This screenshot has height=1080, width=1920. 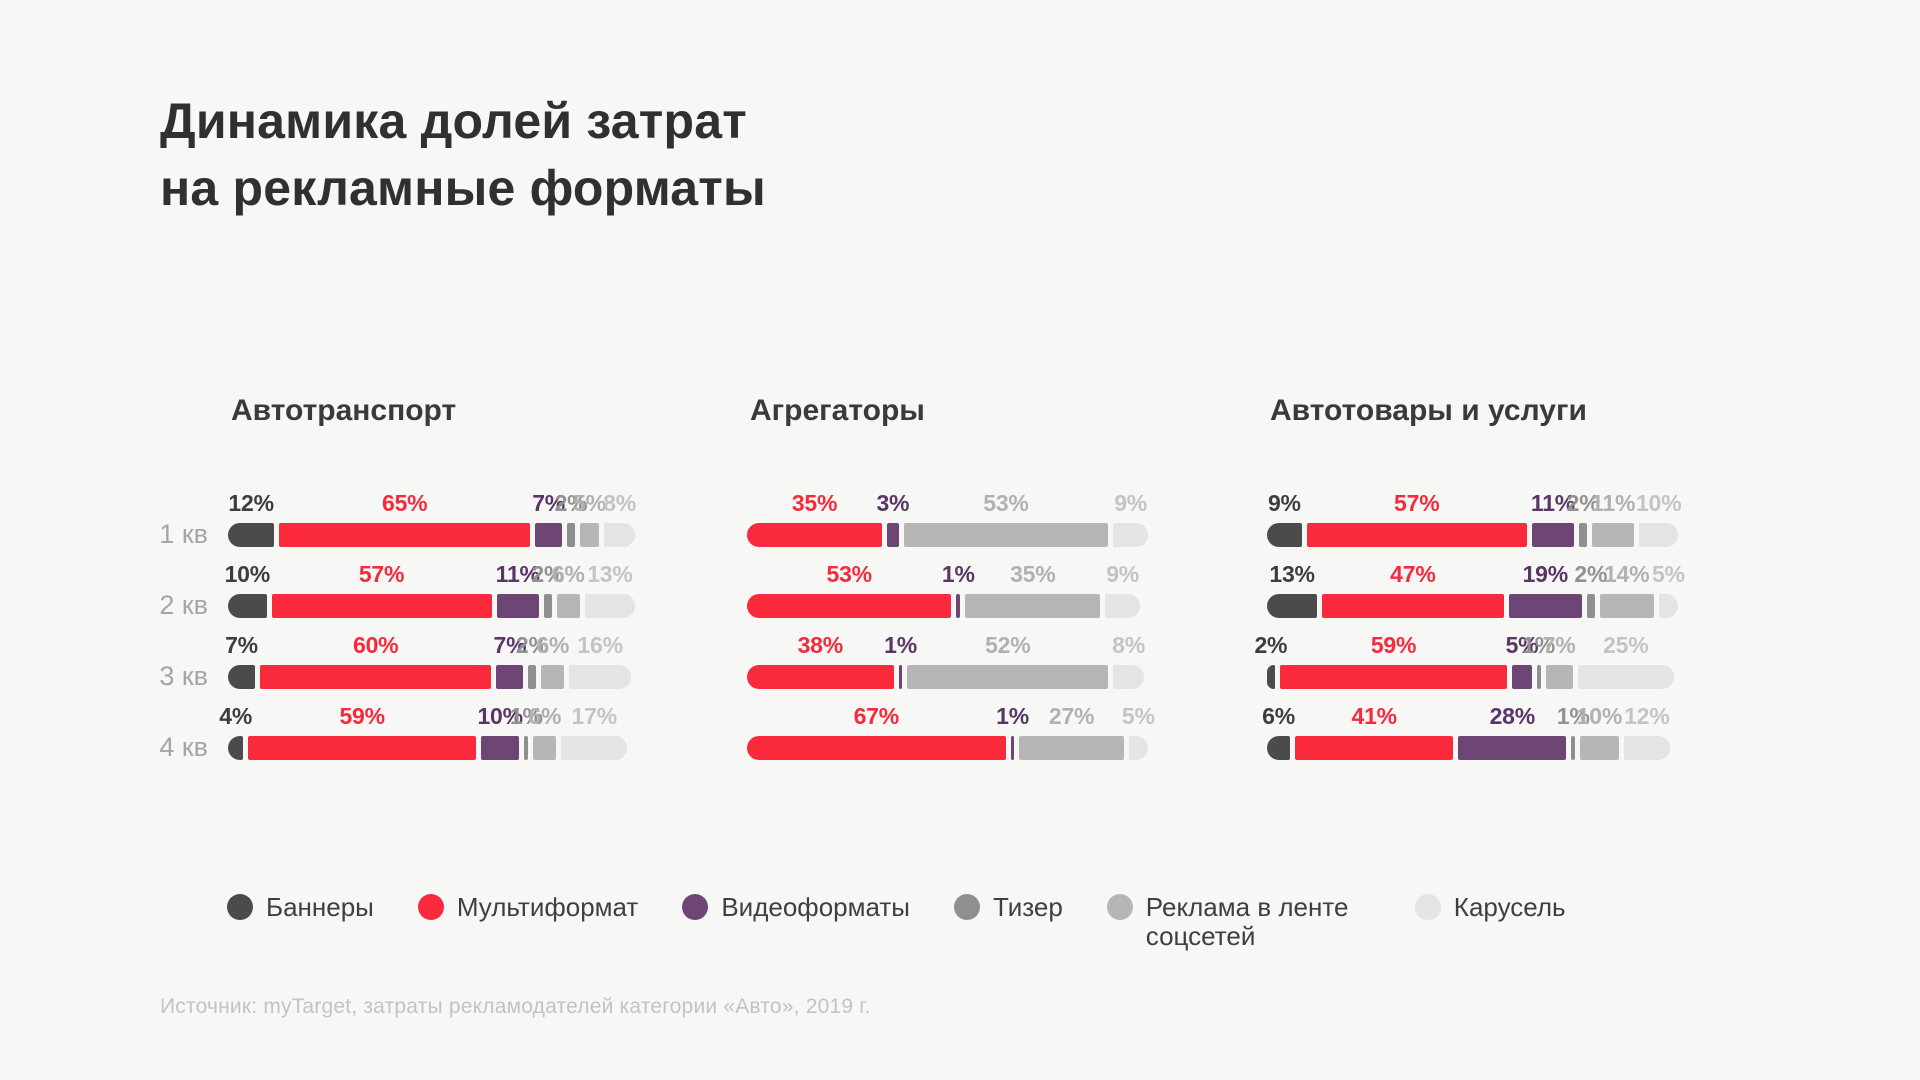 I want to click on quarter-label: 4 кв, so click(x=183, y=747).